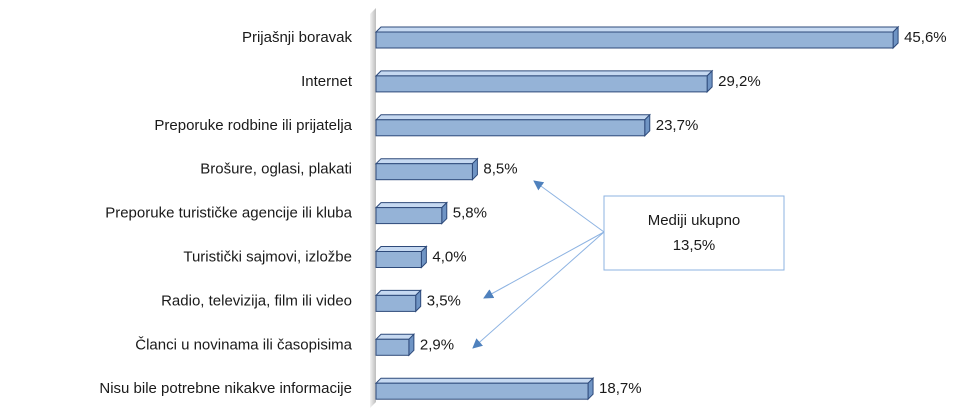 The width and height of the screenshot is (964, 408). I want to click on callout-text: Mediji ukupno, so click(694, 220).